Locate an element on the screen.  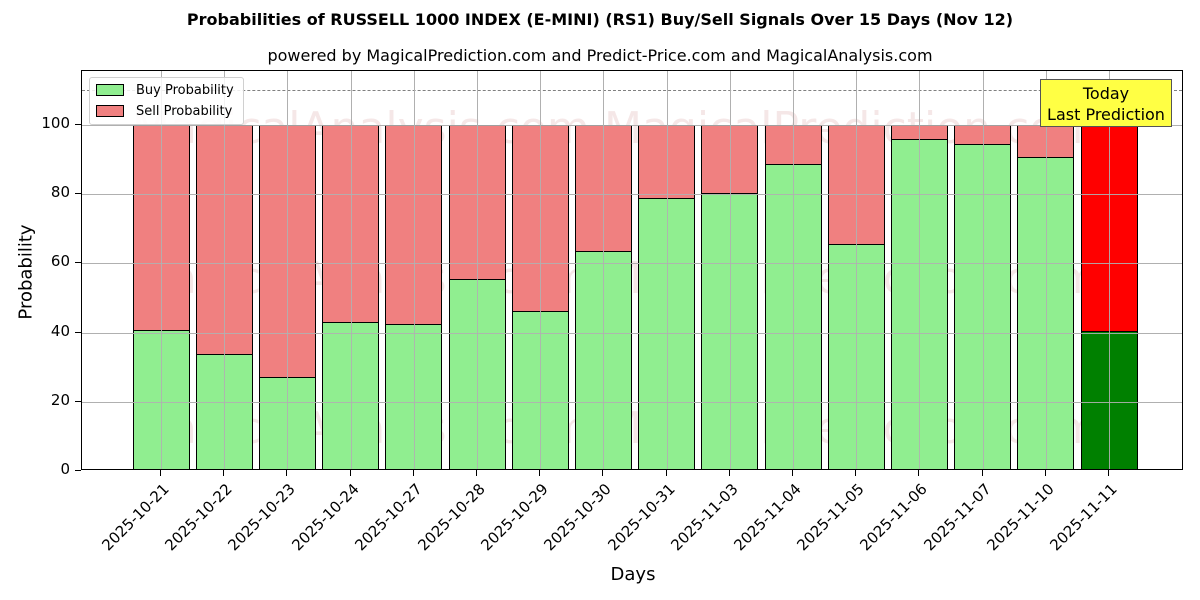
y-tick-label: 20 is located at coordinates (60, 399).